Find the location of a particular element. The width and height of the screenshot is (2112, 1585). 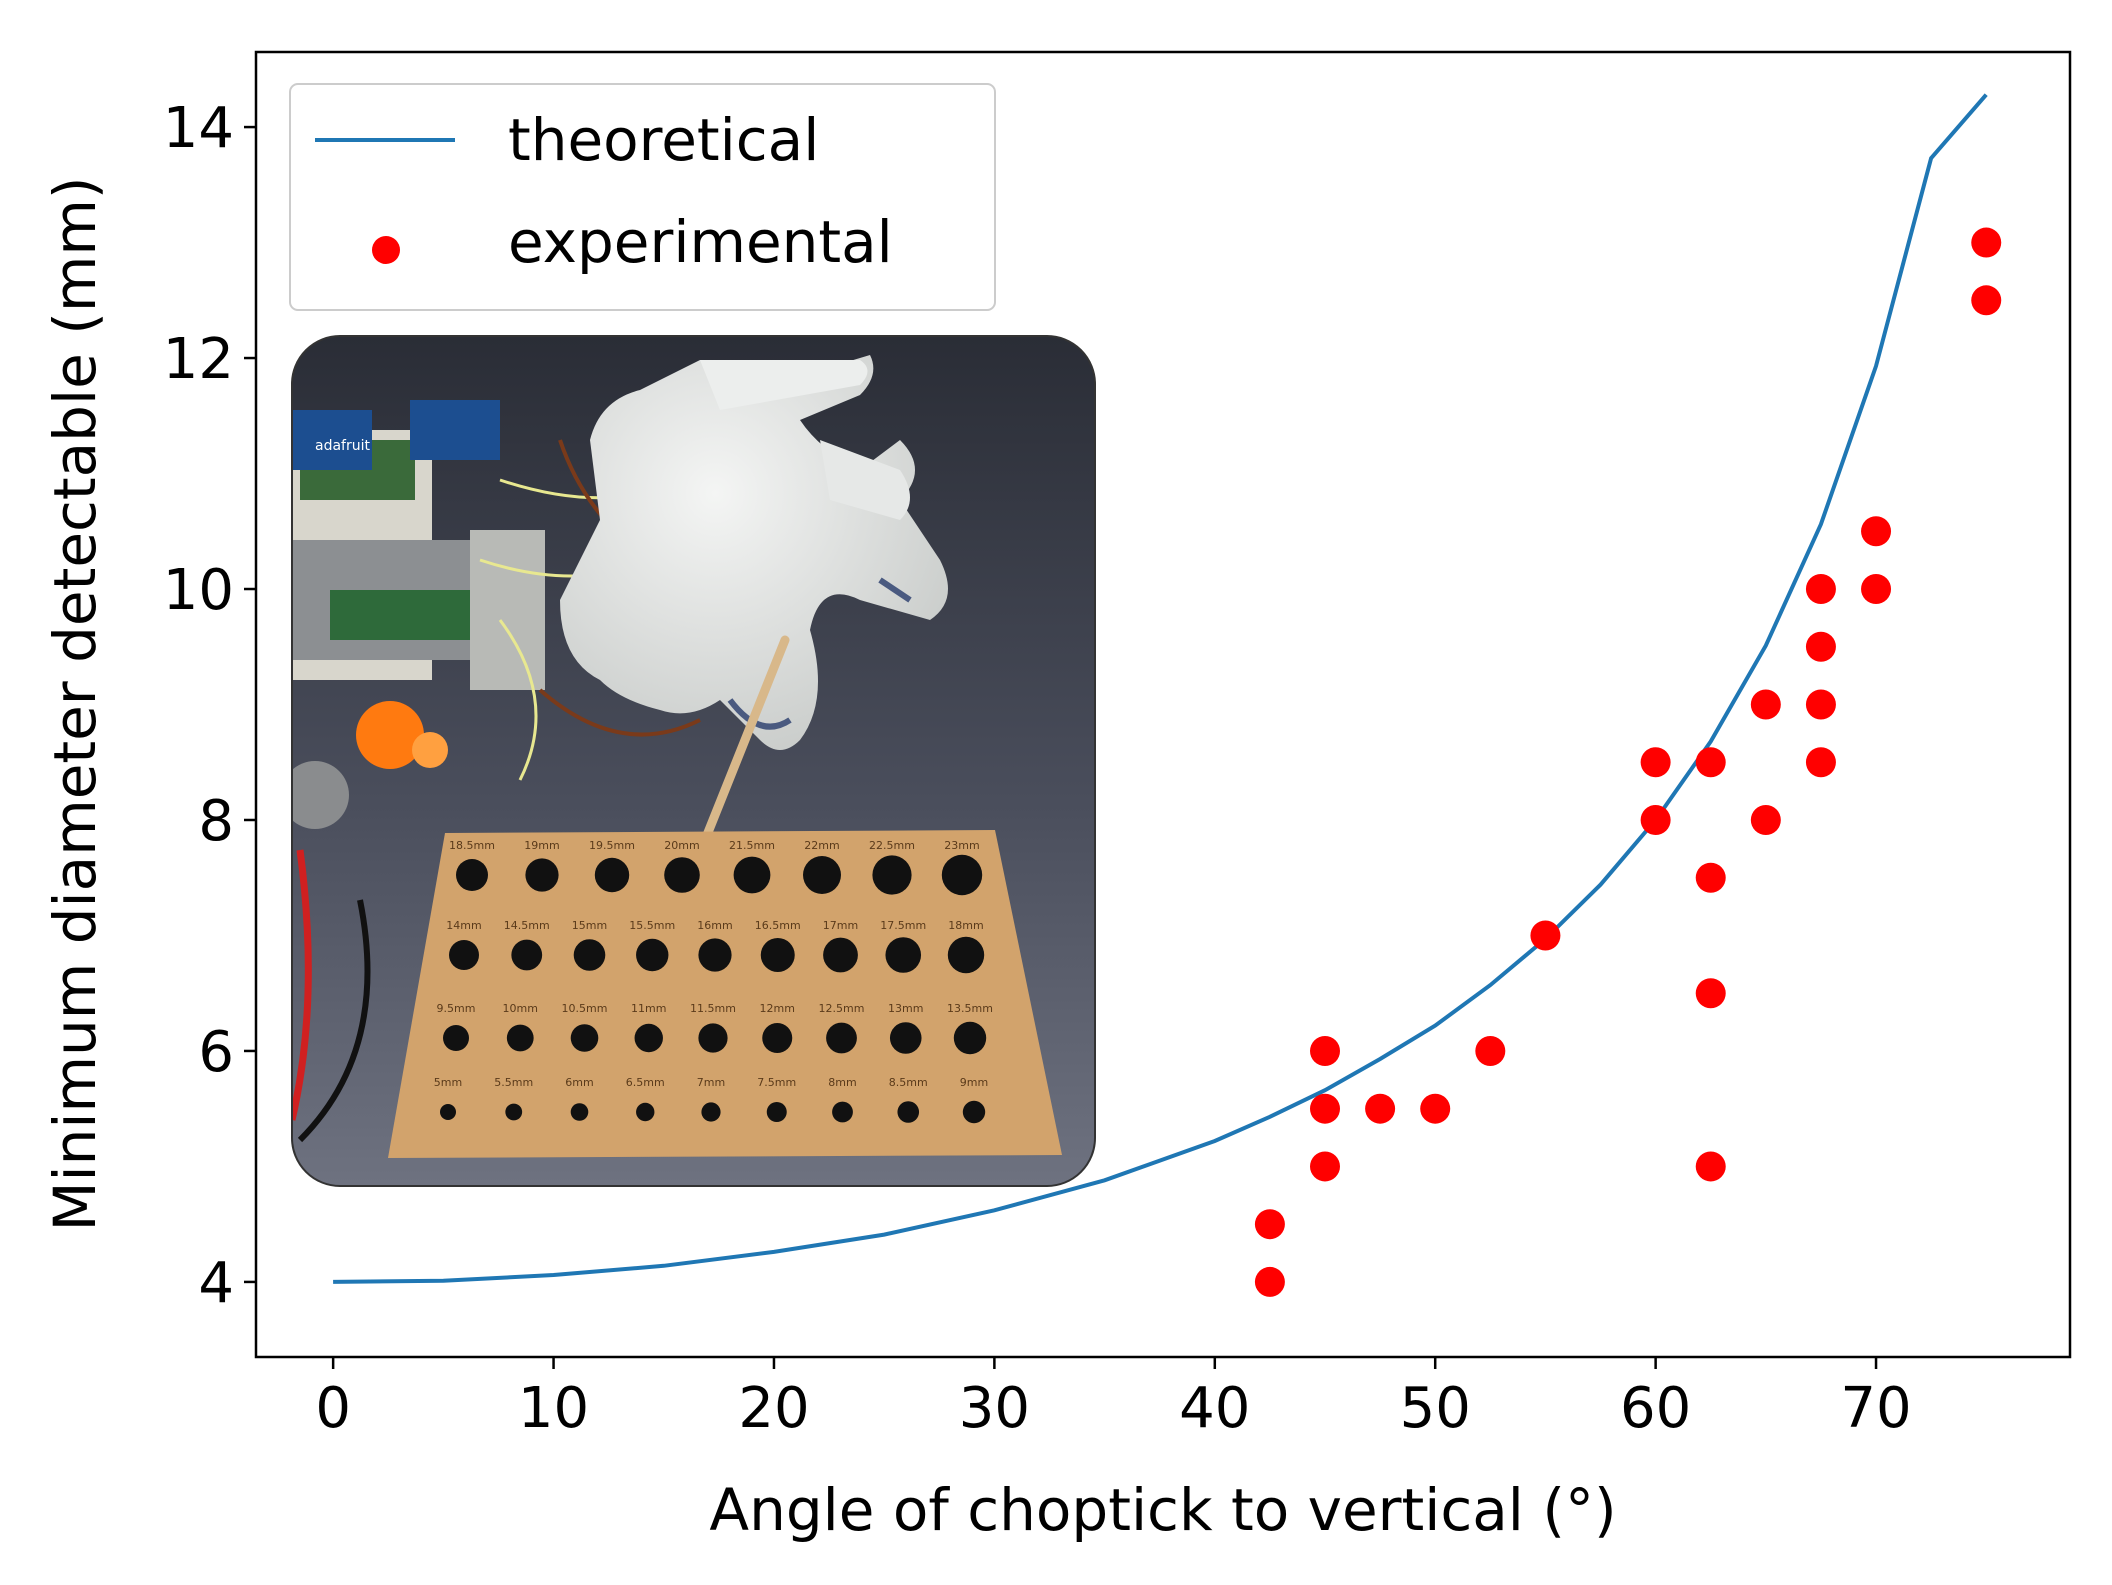

board-hole-label: 19mm is located at coordinates (541, 845).